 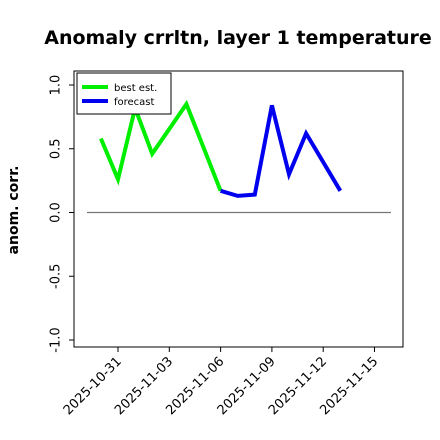 What do you see at coordinates (56, 212) in the screenshot?
I see `y-tick-label: 0.0` at bounding box center [56, 212].